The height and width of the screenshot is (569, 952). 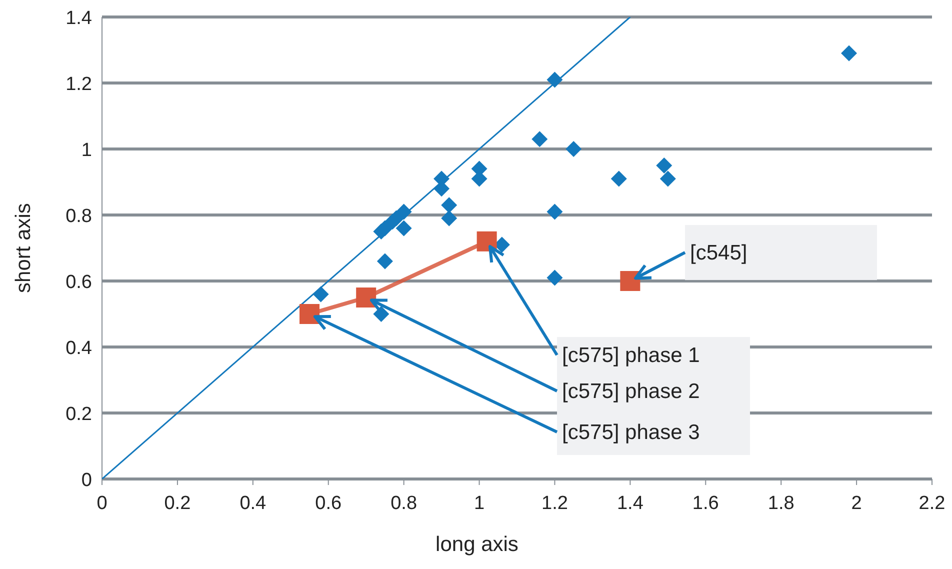 I want to click on annotation: [c545], so click(x=719, y=253).